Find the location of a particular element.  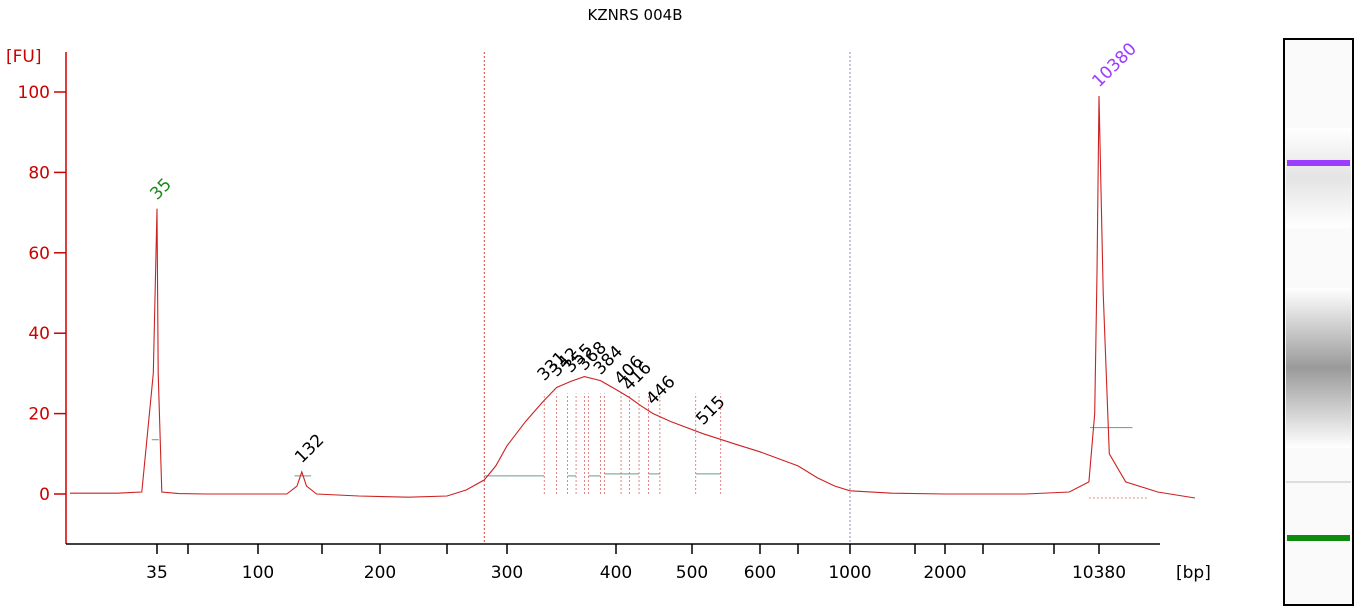

peak-label: 35 is located at coordinates (160, 189).